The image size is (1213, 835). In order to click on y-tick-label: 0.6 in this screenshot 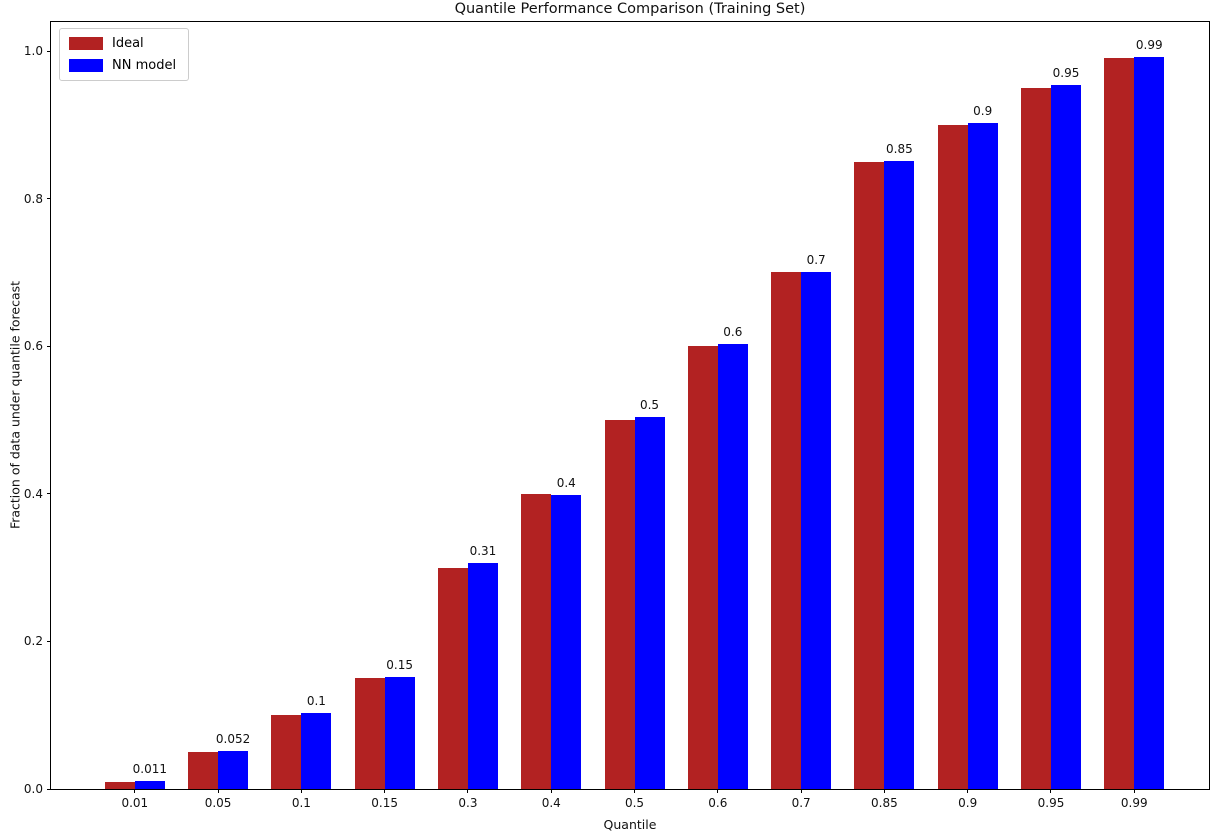, I will do `click(33, 346)`.